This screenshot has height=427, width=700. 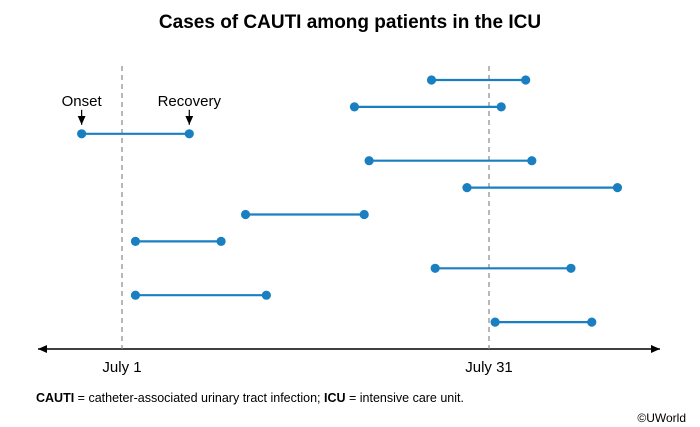 What do you see at coordinates (661, 418) in the screenshot?
I see `copyright: ©UWorld` at bounding box center [661, 418].